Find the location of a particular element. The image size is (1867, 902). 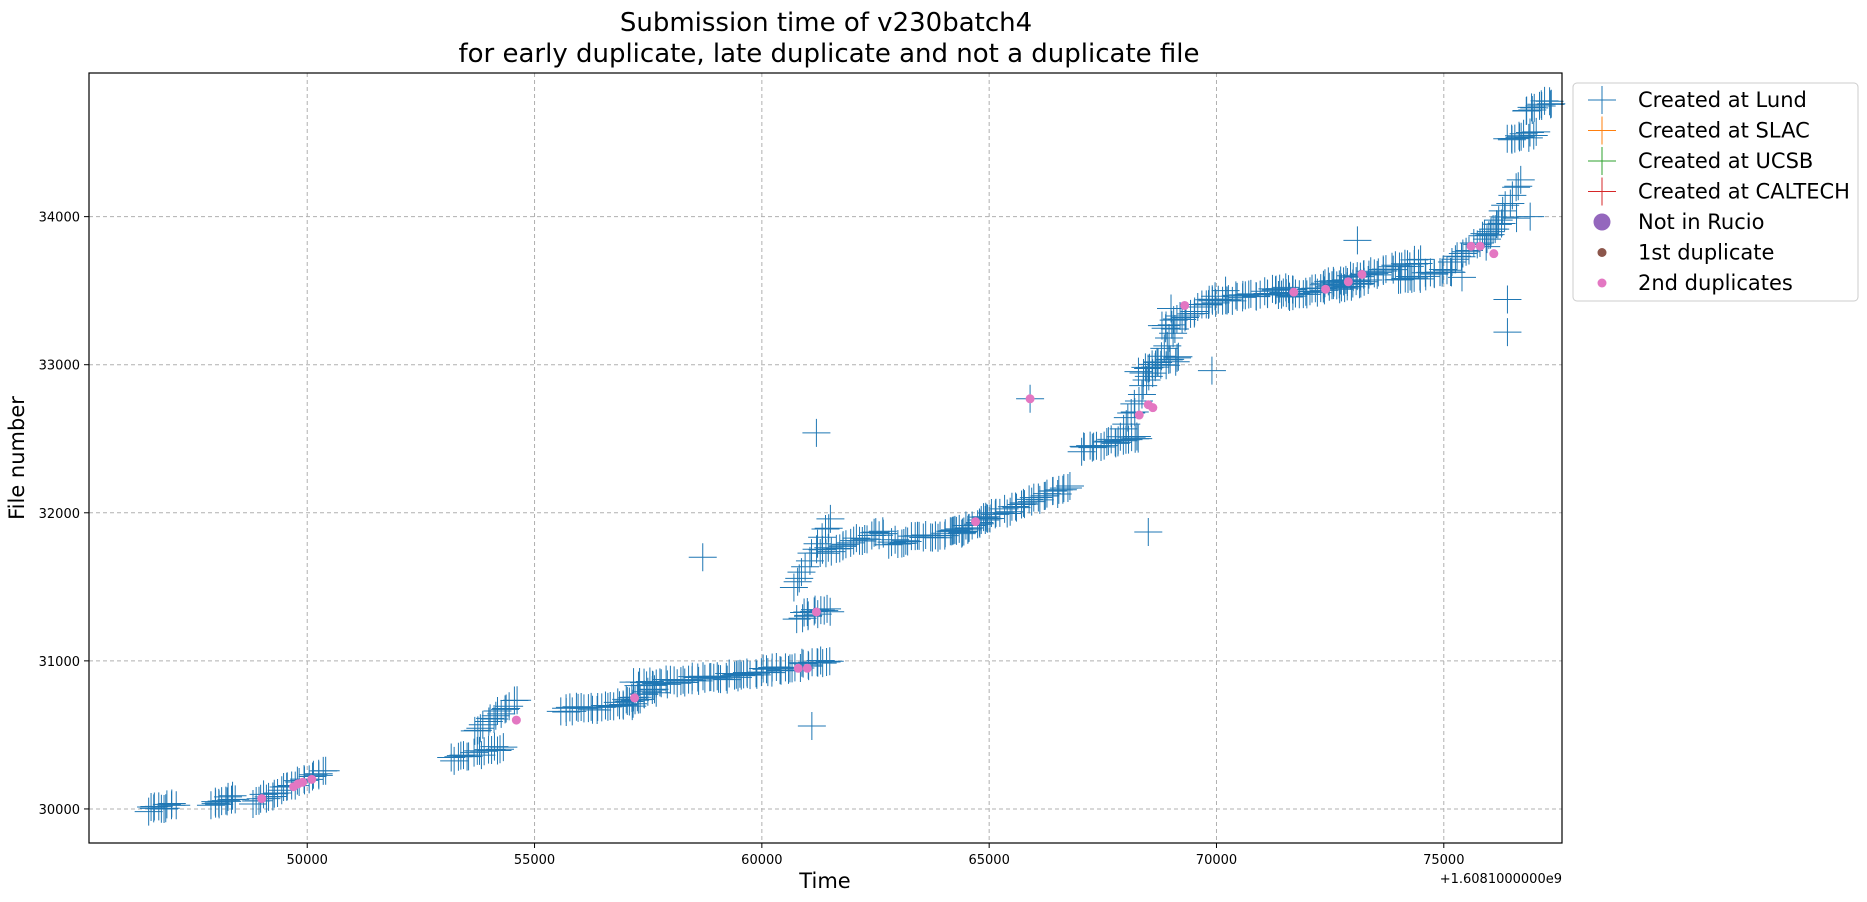

y-tick-label: 32000 is located at coordinates (59, 514).